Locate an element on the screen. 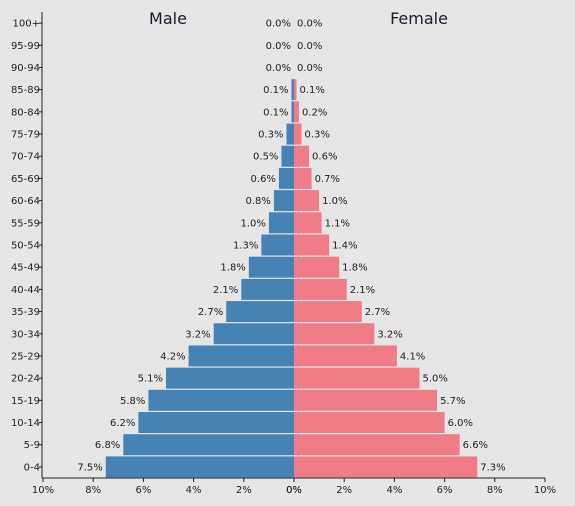 The height and width of the screenshot is (506, 575). female-value-label: 2.1% is located at coordinates (362, 290).